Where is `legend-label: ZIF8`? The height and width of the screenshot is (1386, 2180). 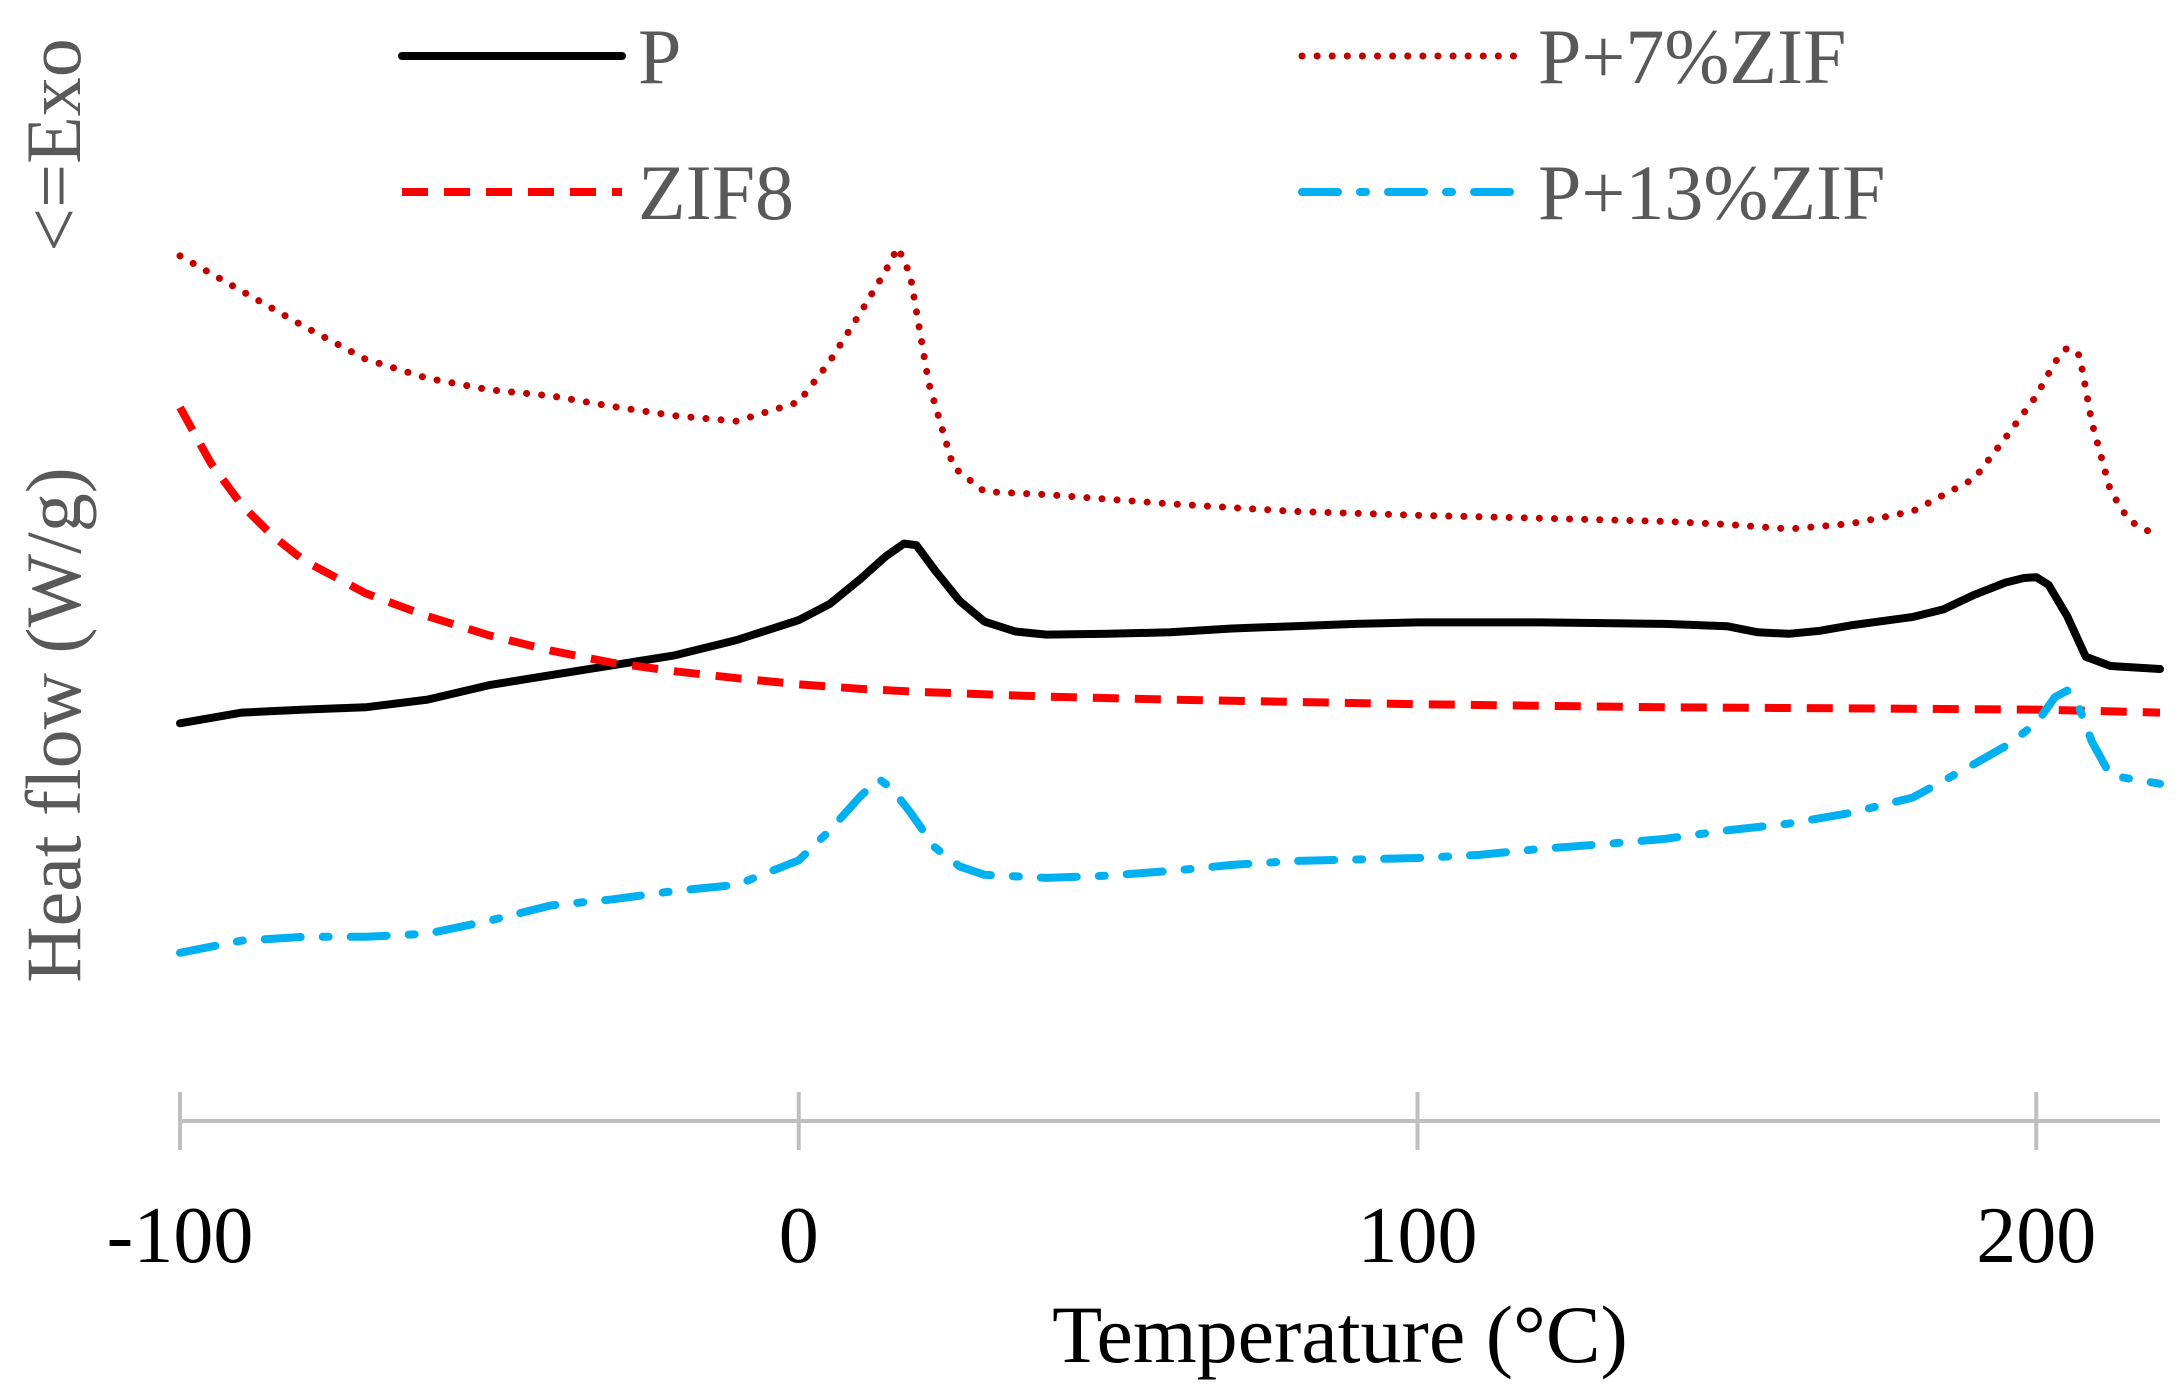
legend-label: ZIF8 is located at coordinates (716, 192).